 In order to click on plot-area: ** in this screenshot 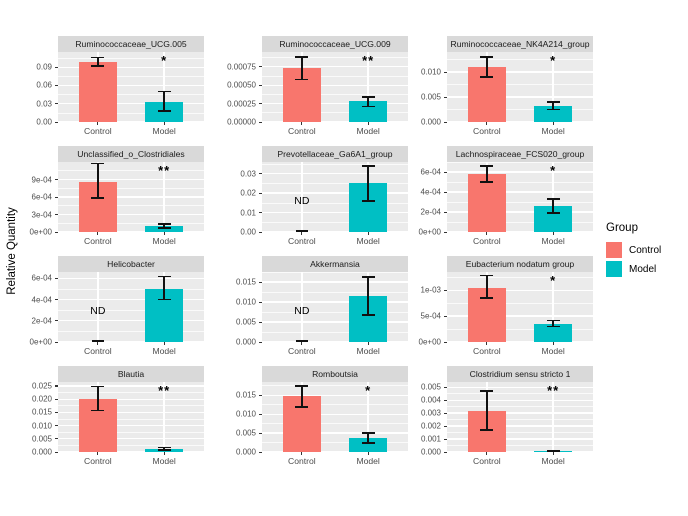, I will do `click(335, 87)`.